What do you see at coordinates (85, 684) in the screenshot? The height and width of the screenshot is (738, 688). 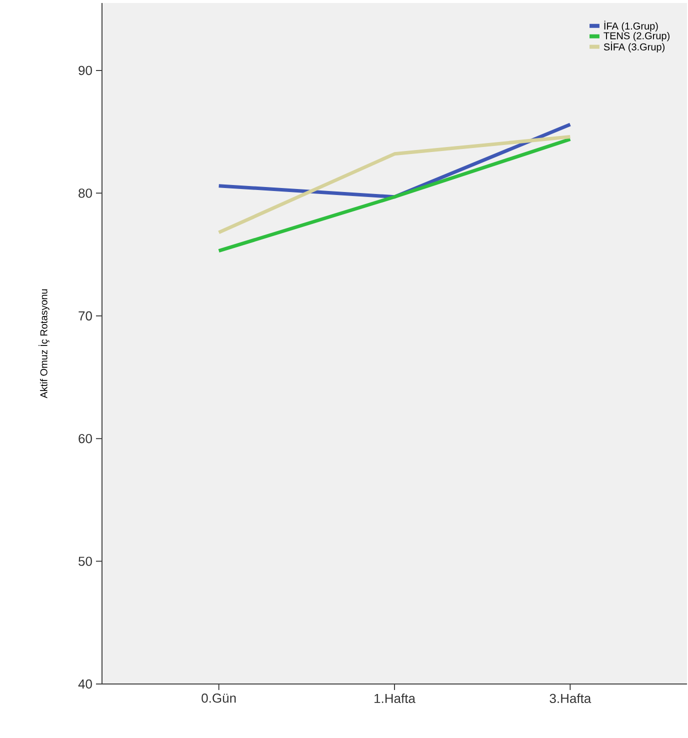 I see `y-tick-label: 40` at bounding box center [85, 684].